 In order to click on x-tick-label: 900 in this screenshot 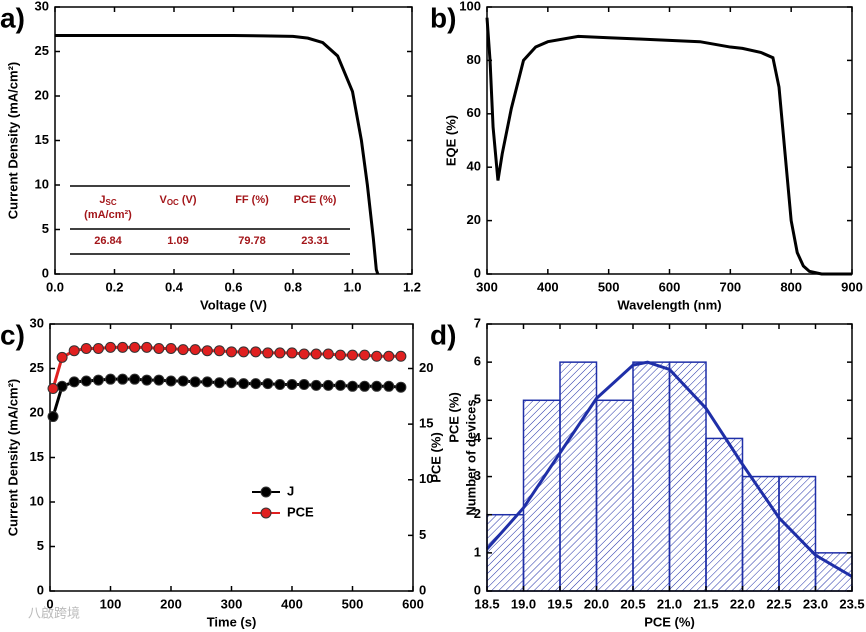, I will do `click(852, 286)`.